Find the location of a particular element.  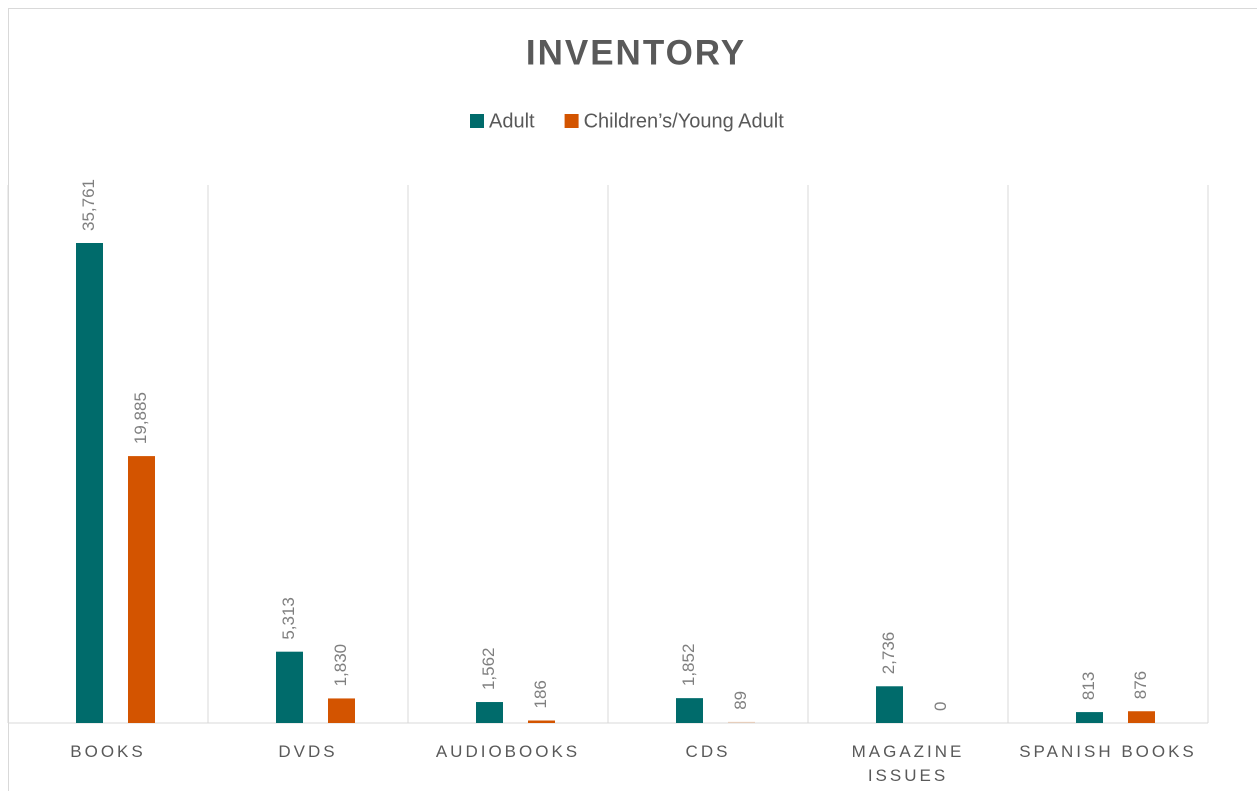

data-label: 0 is located at coordinates (940, 706).